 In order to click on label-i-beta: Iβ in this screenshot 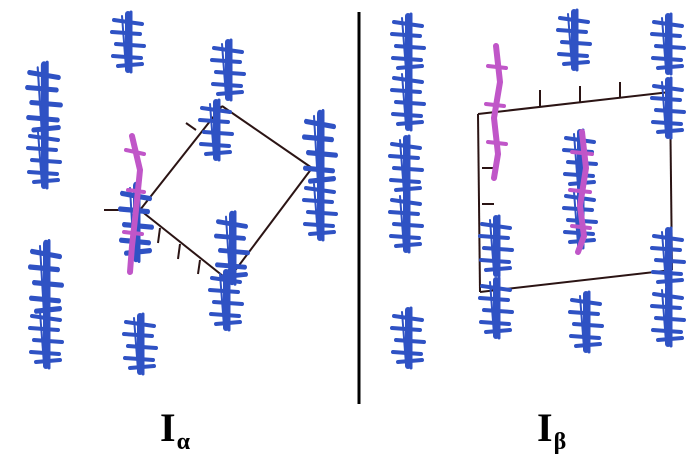, I will do `click(552, 430)`.